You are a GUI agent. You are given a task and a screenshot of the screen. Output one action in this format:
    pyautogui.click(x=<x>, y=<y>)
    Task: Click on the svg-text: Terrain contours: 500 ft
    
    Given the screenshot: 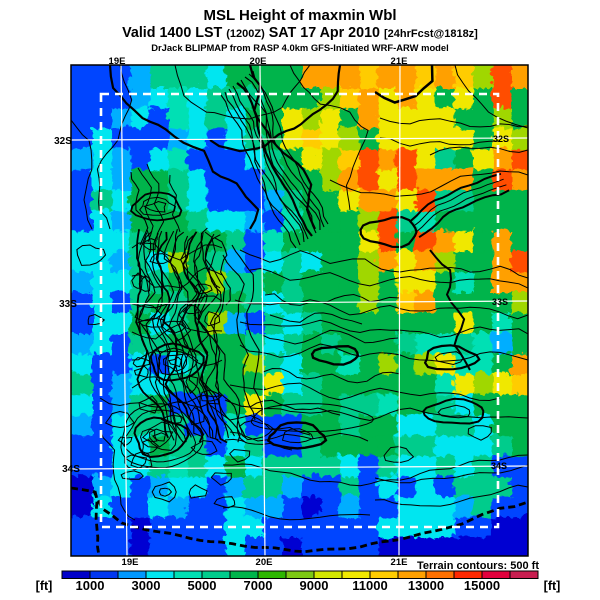 What is the action you would take?
    pyautogui.click(x=478, y=566)
    